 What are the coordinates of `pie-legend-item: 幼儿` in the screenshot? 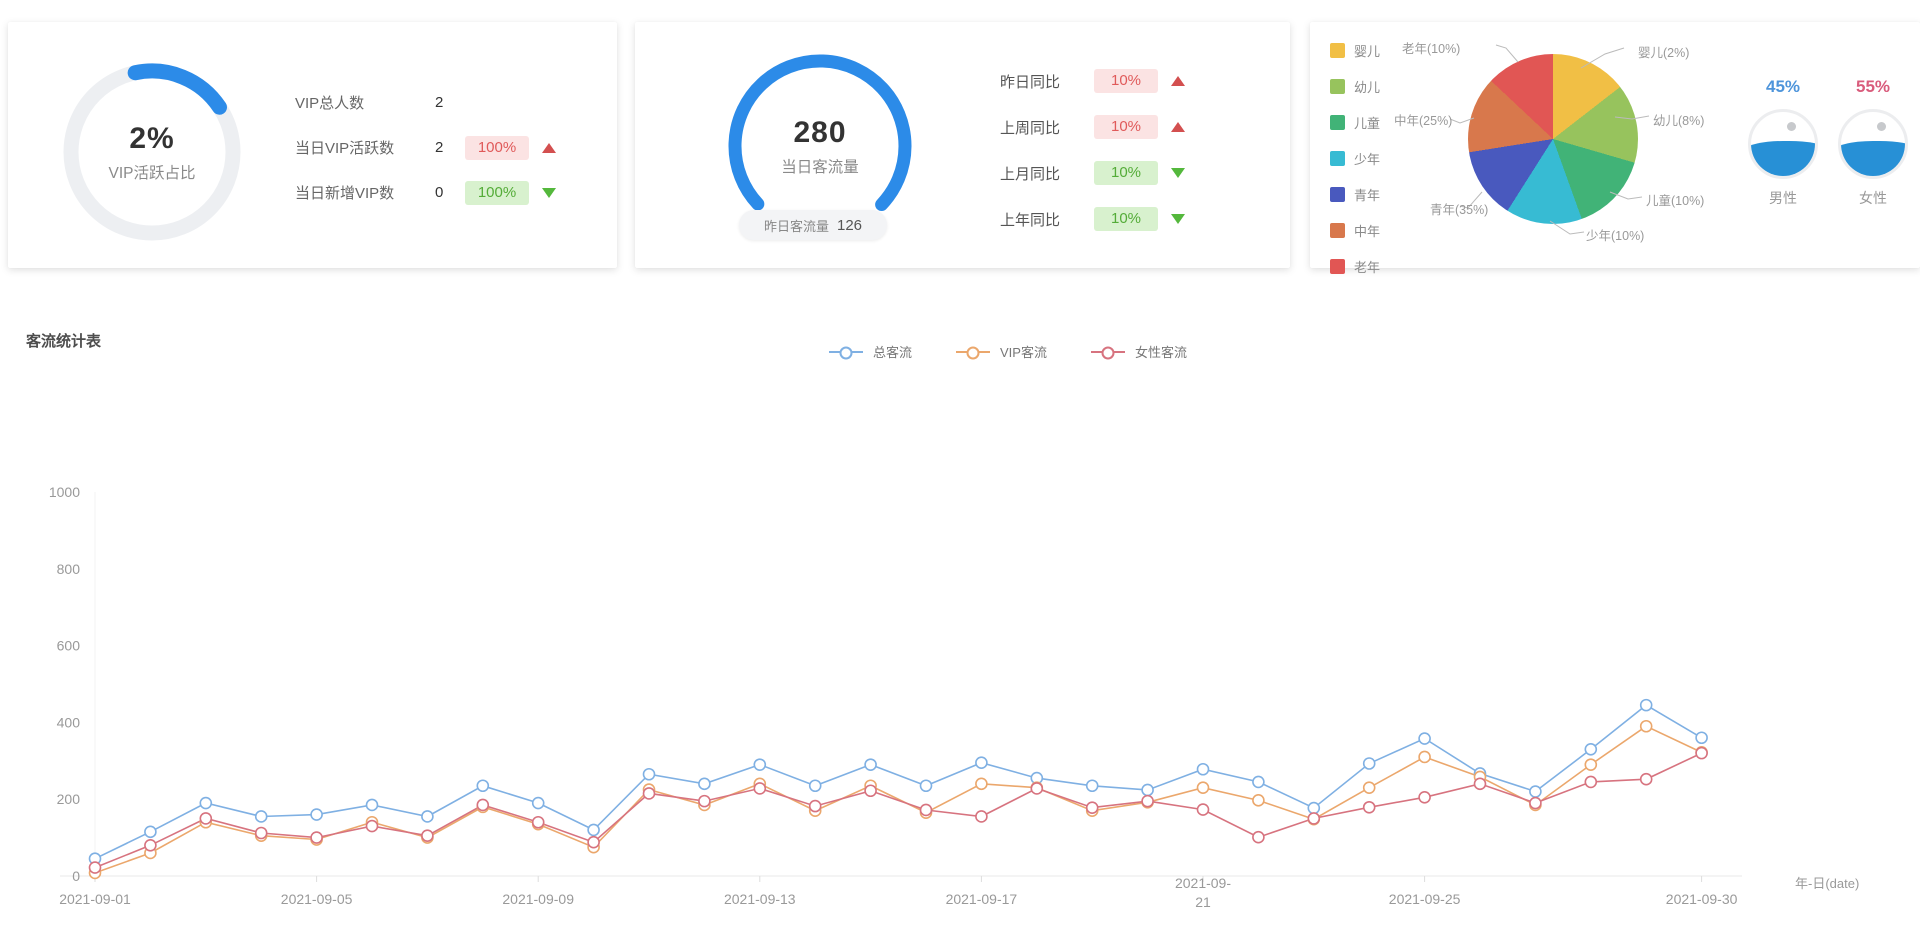 It's located at (1355, 86).